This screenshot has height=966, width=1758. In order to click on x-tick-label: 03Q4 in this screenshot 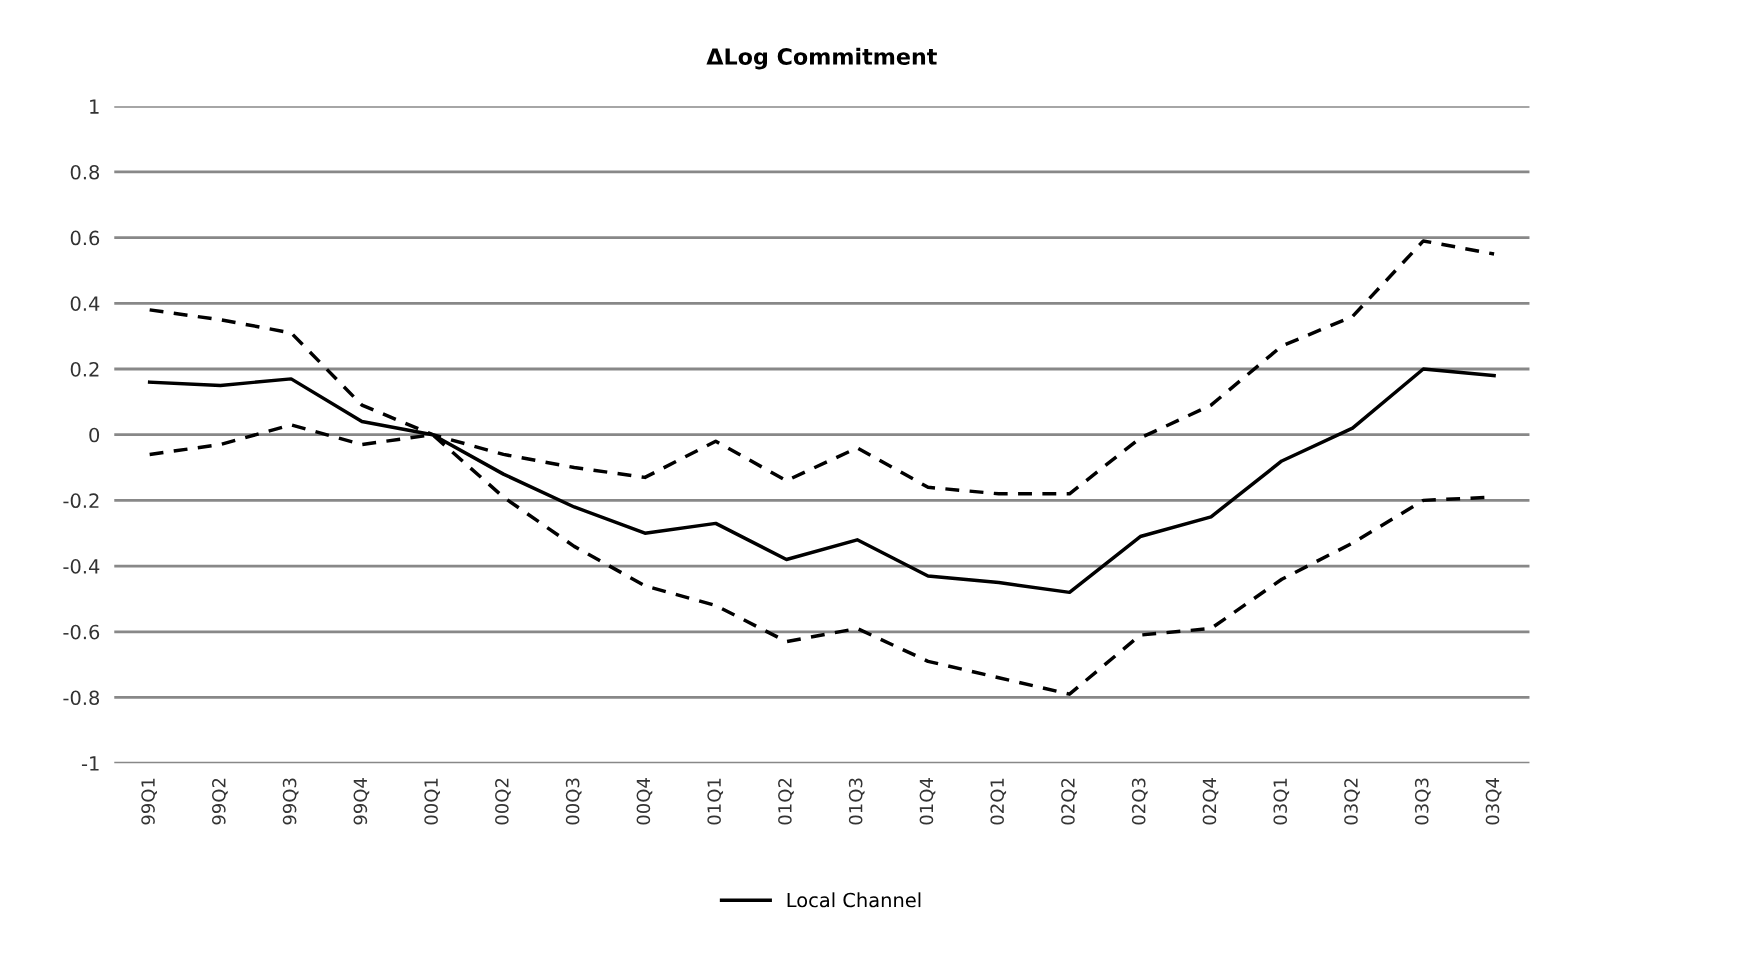, I will do `click(1493, 801)`.